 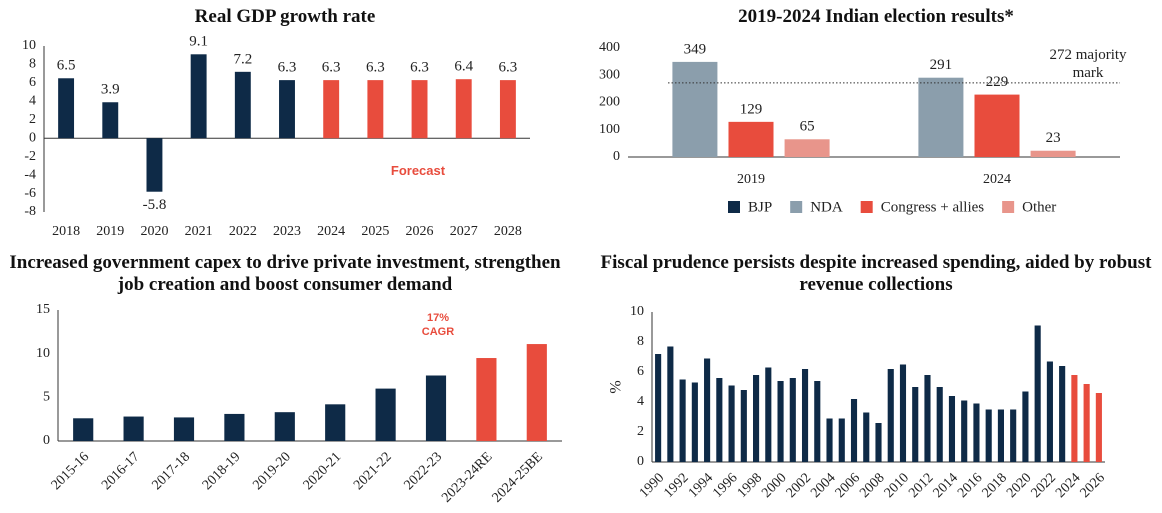 What do you see at coordinates (438, 325) in the screenshot?
I see `annotation: 17% CAGR` at bounding box center [438, 325].